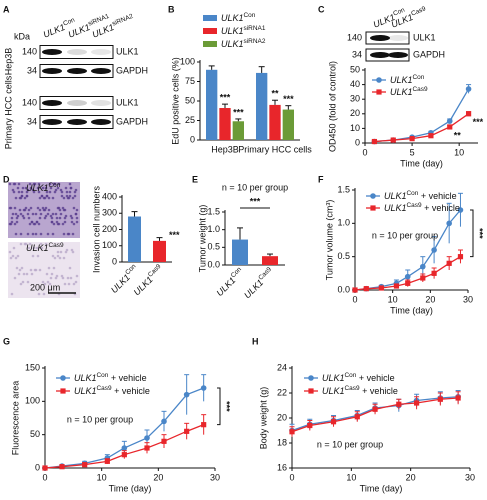 This screenshot has height=500, width=487. I want to click on legend-label: ULK1Con, so click(407, 80).